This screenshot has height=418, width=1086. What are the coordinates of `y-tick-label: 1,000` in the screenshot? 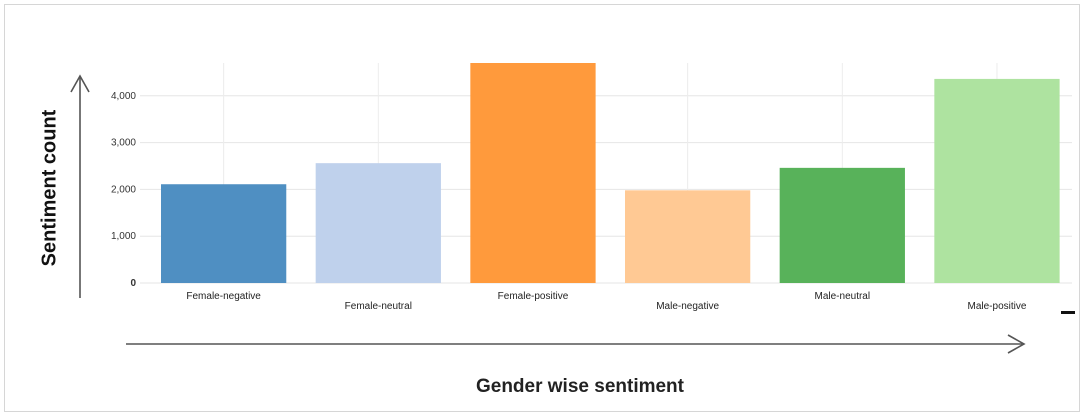 It's located at (123, 236).